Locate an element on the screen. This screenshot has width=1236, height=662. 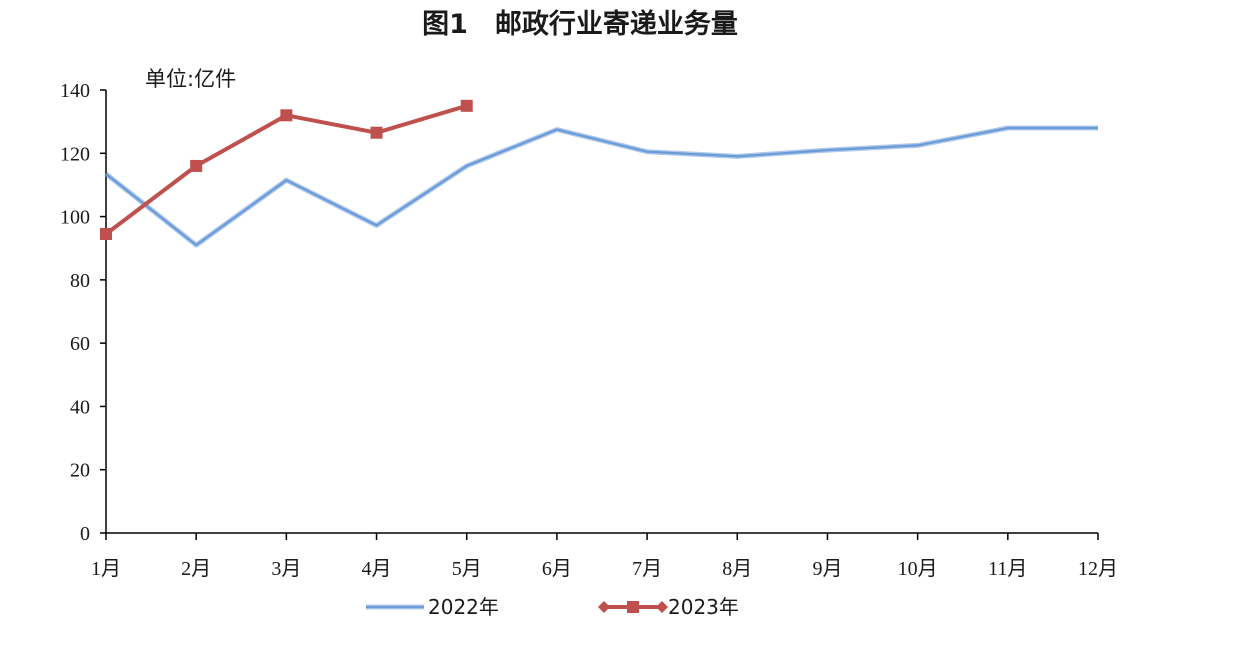
series-line is located at coordinates (601, 186).